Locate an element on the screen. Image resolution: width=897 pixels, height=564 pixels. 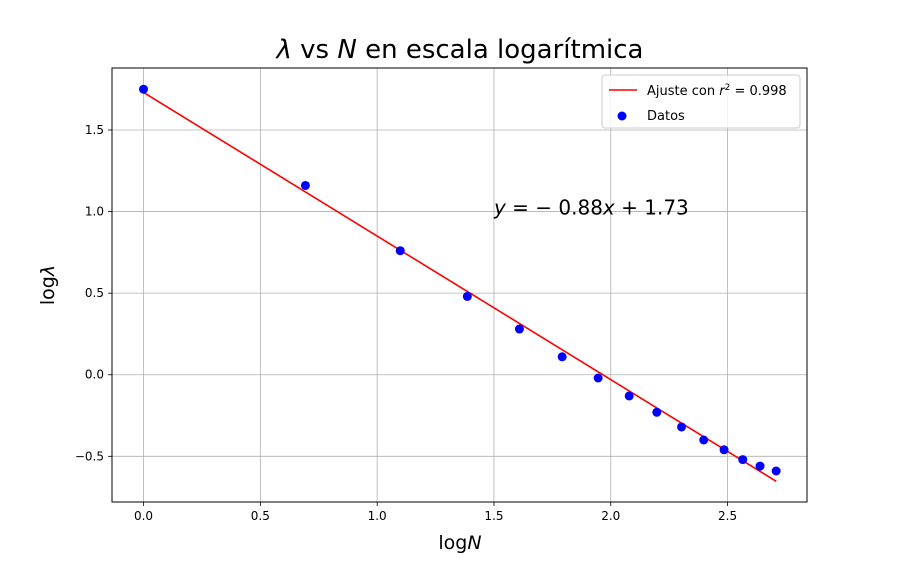
y-tick-label: 0.5 is located at coordinates (94, 293).